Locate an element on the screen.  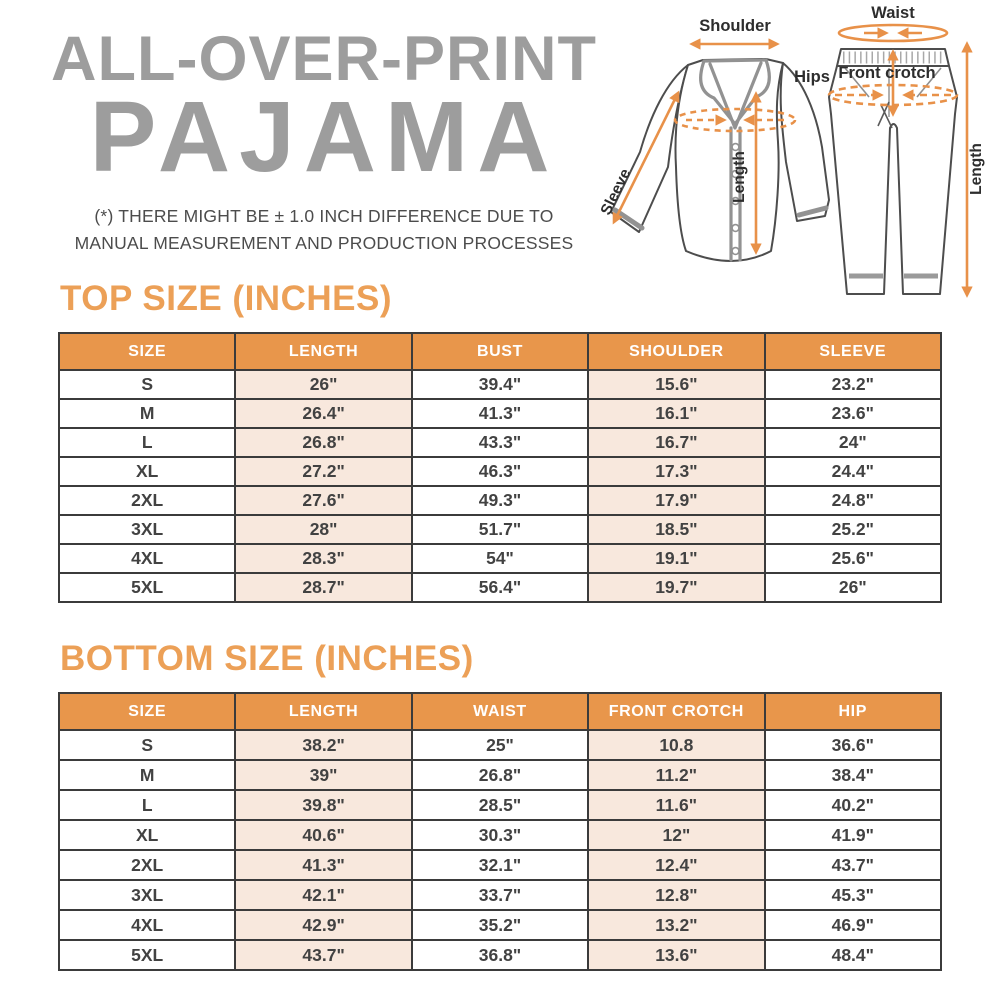
table-row: XL 40.6" 30.3" 12" 41.9" is located at coordinates (500, 835).